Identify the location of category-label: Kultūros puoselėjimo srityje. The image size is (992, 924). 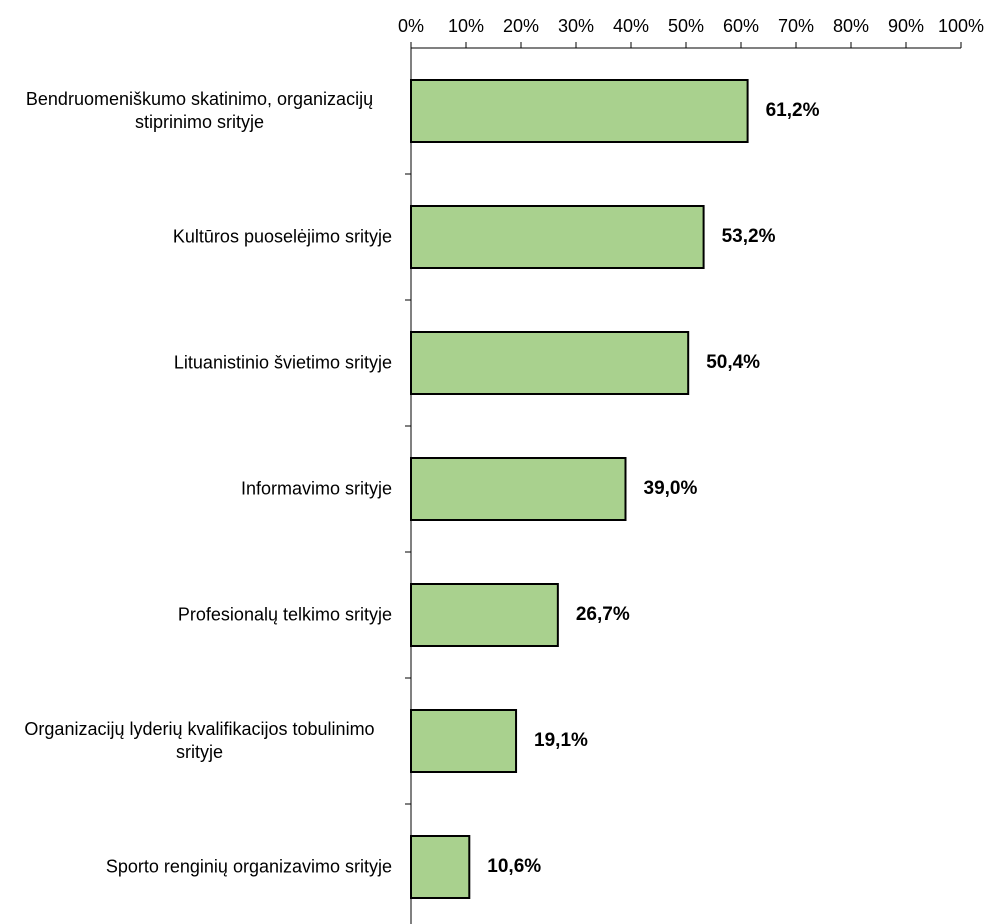
(196, 237).